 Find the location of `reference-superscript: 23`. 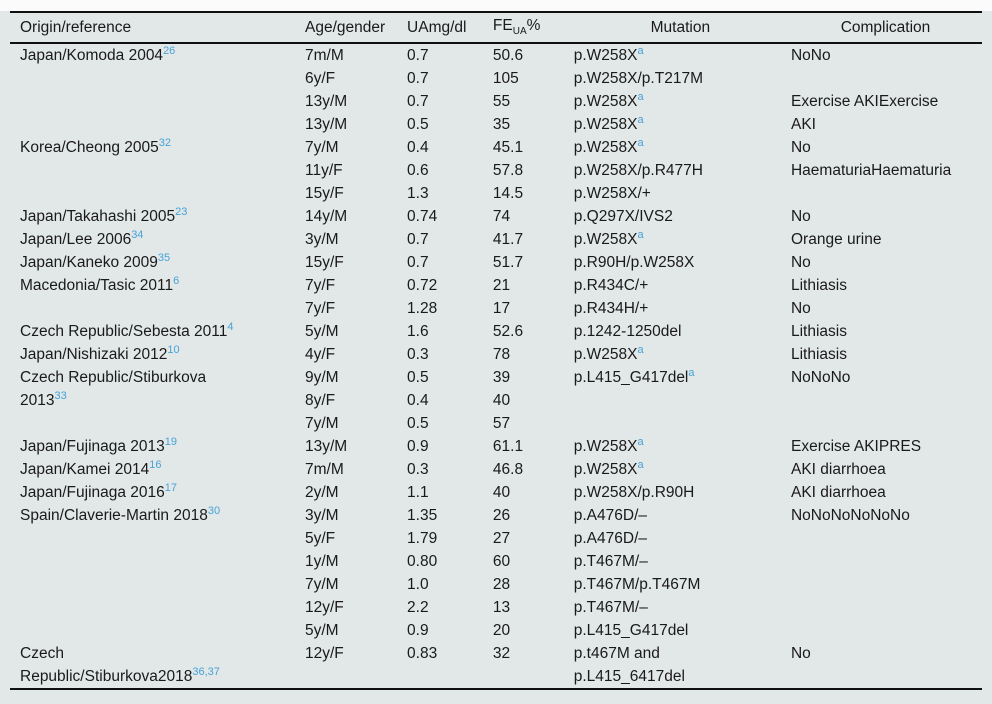

reference-superscript: 23 is located at coordinates (181, 211).